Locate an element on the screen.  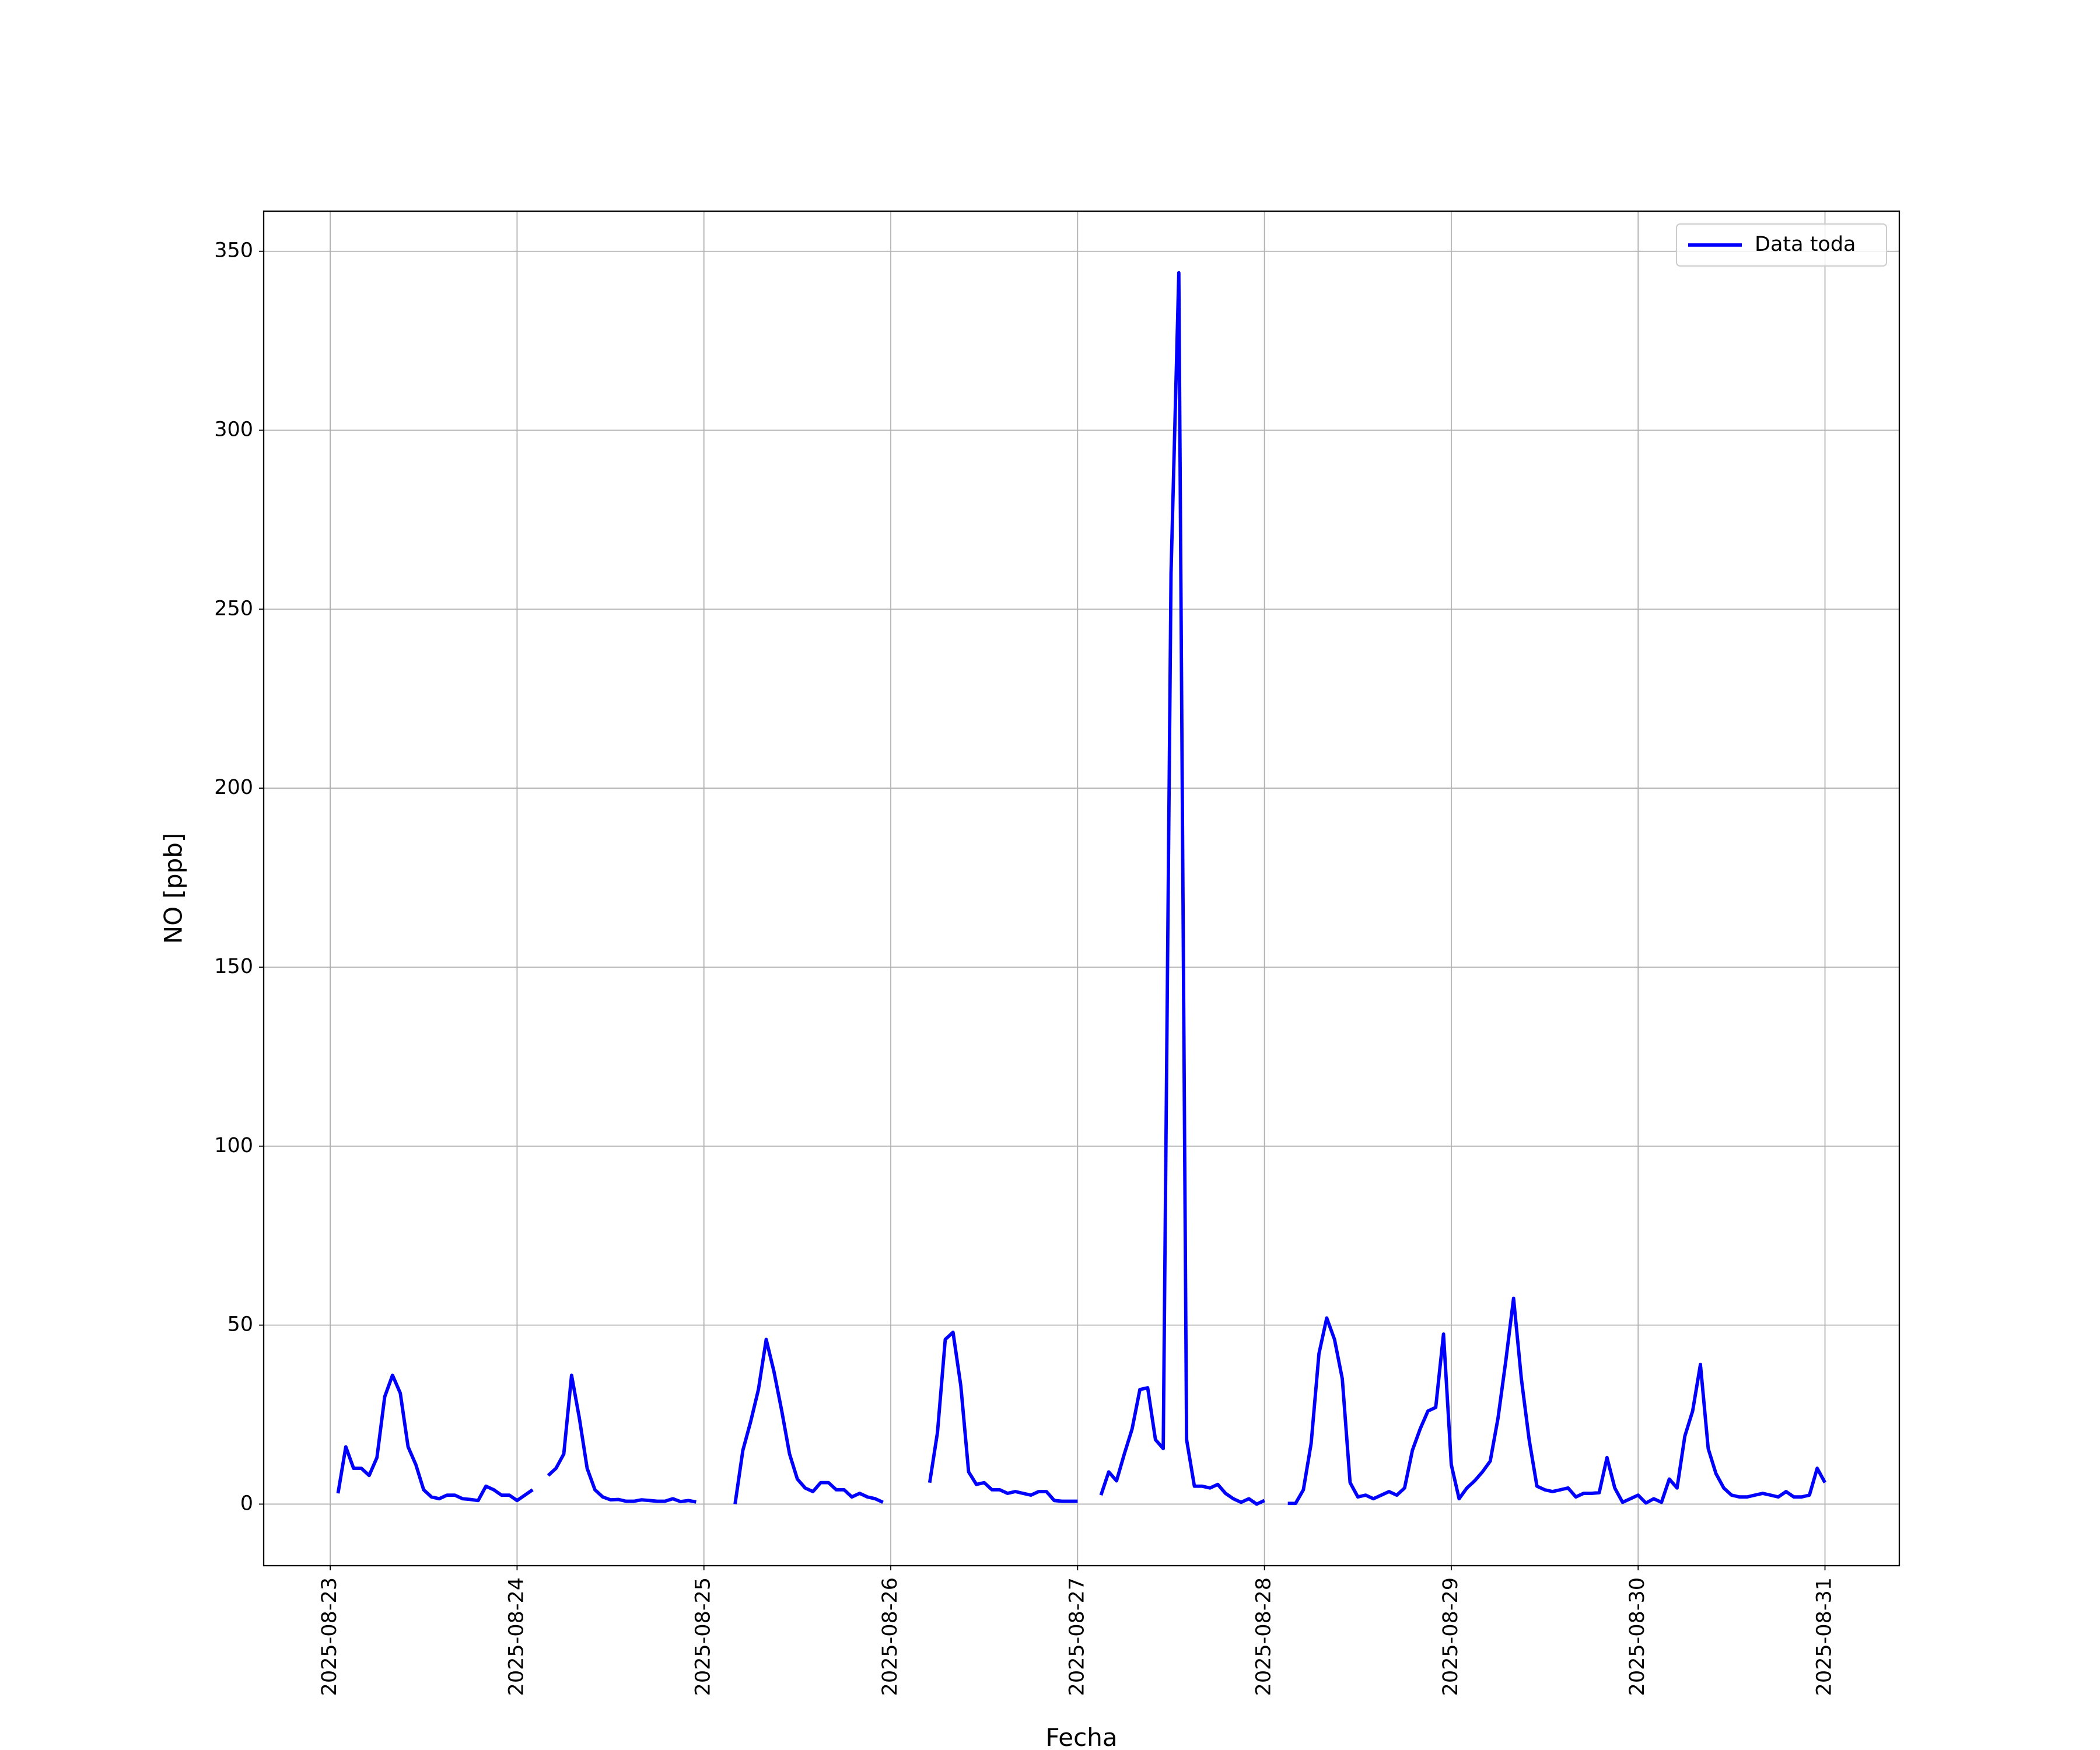
x-tick-label: 2025-08-25 is located at coordinates (703, 1636).